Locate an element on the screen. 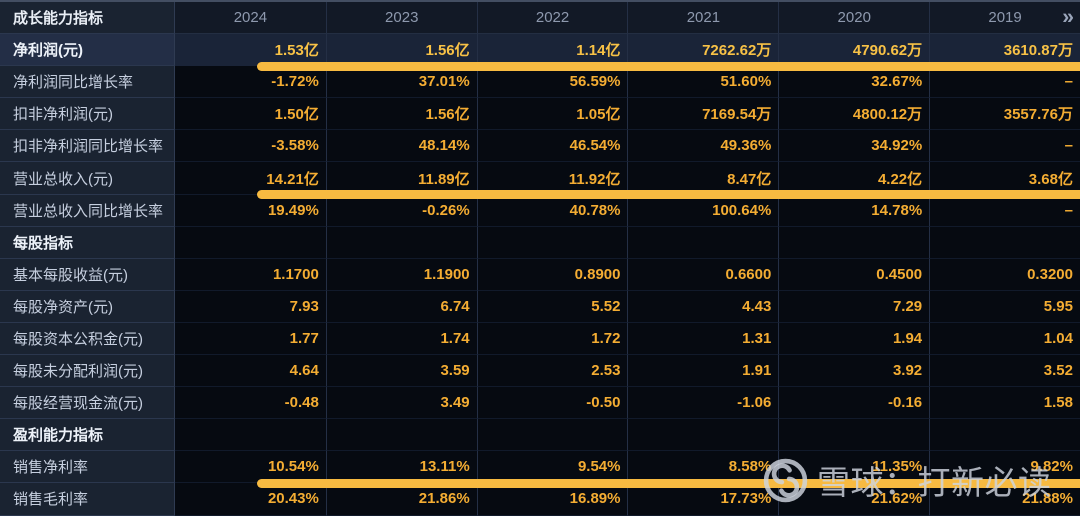 The height and width of the screenshot is (516, 1080). cell-value: 0.3200 is located at coordinates (1004, 274).